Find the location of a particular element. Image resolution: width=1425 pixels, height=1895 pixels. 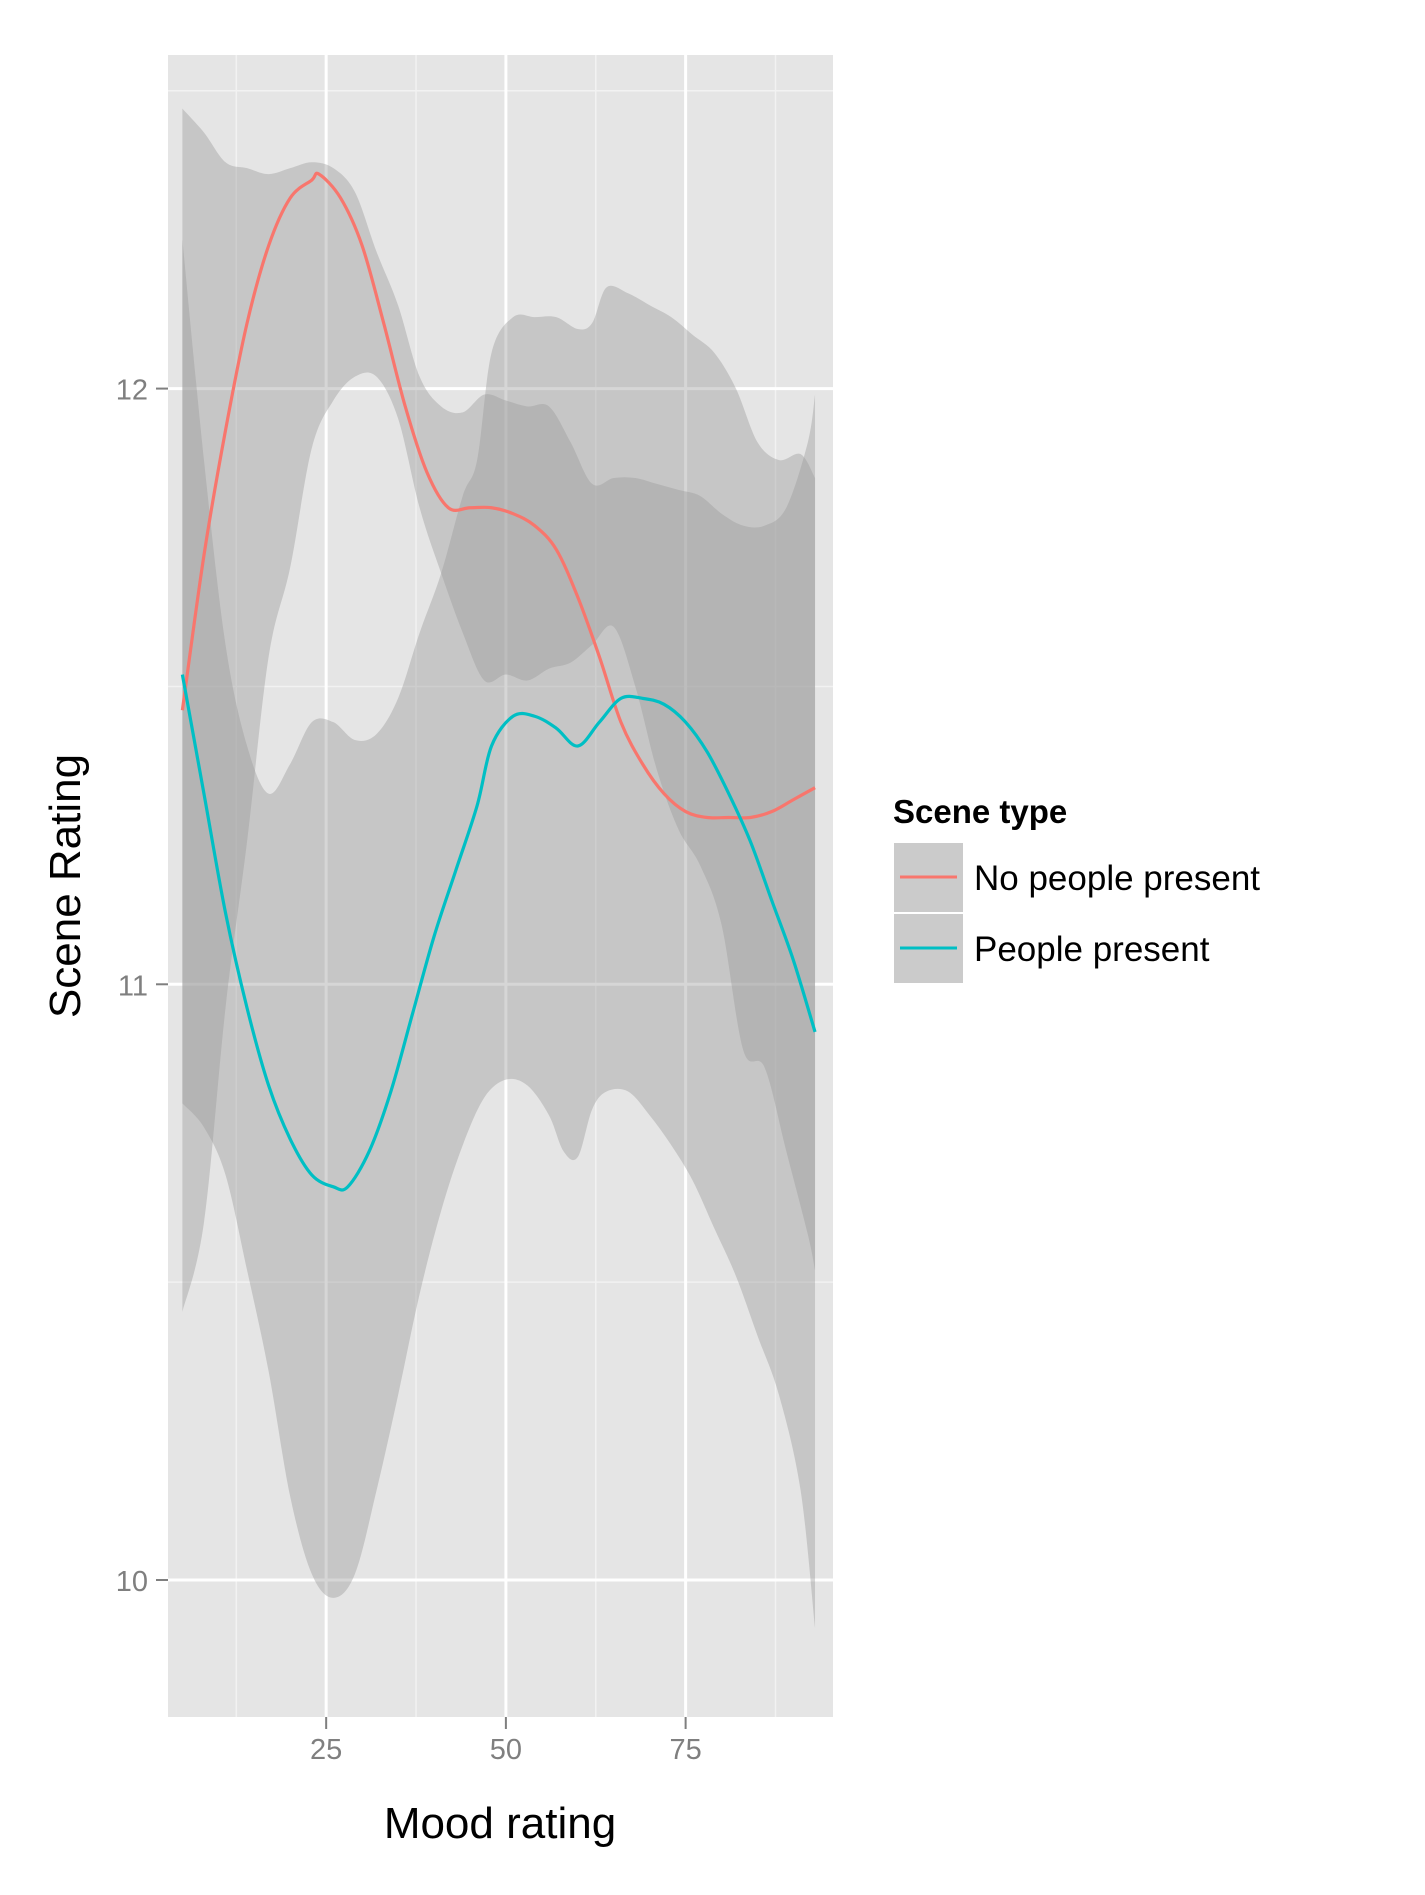

legend-item-no-people-present: No people present is located at coordinates (1076, 877).